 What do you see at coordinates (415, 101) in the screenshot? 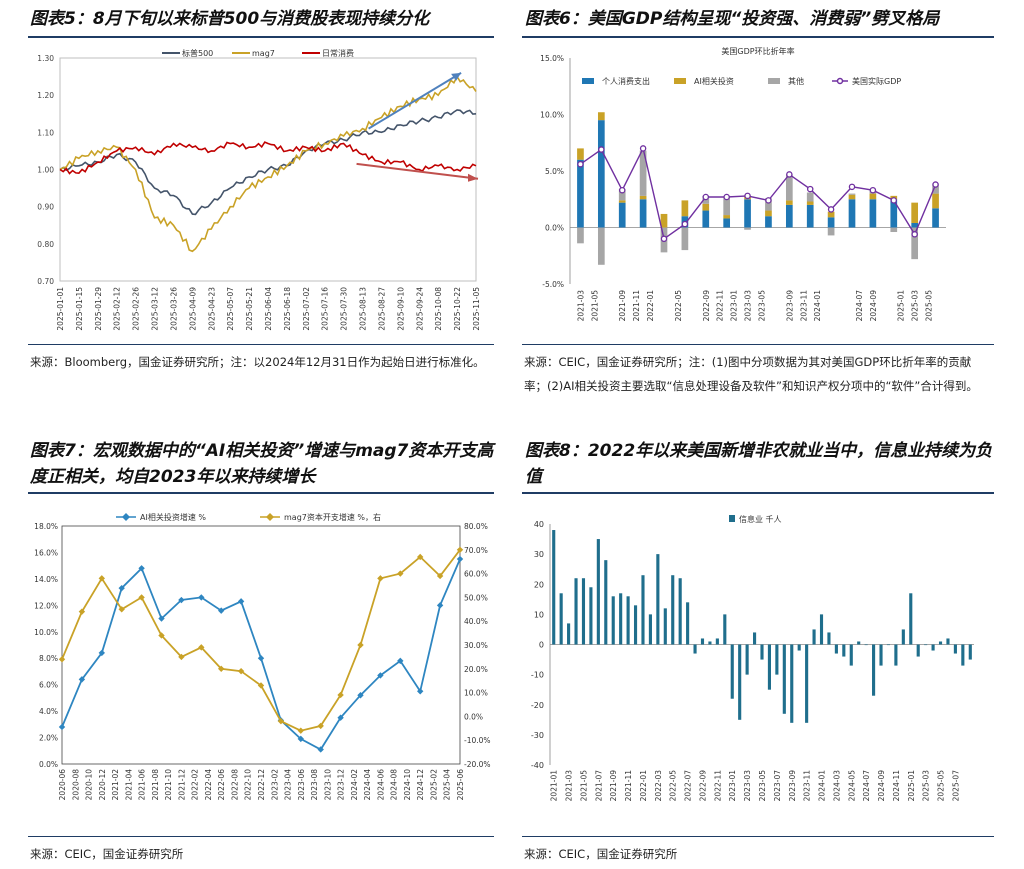
I see `chart5-up-arrow` at bounding box center [415, 101].